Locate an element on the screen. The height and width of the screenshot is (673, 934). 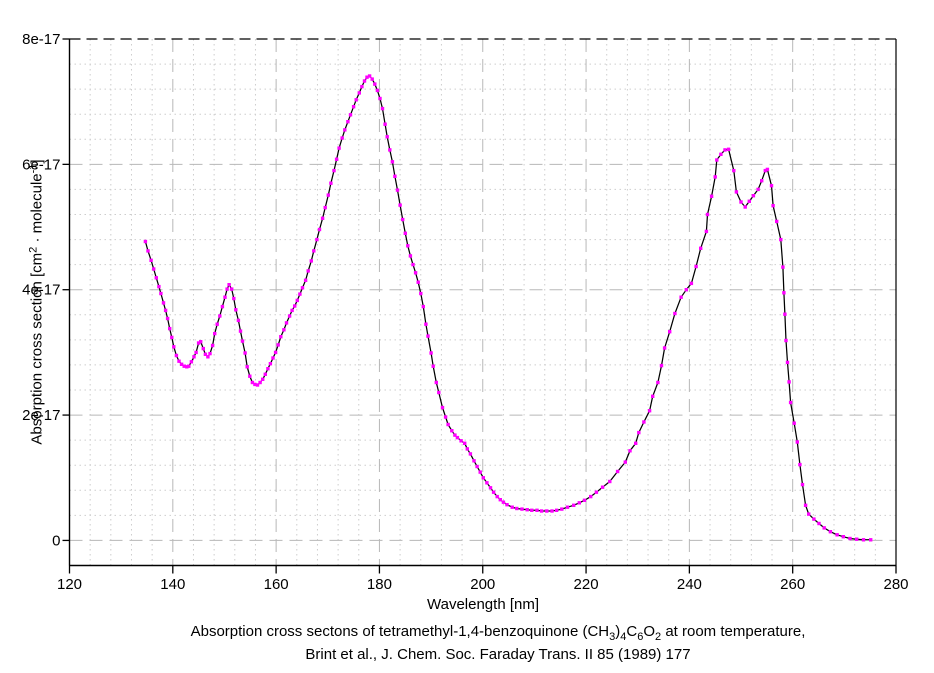
text-run: at room temperature, is located at coordinates (733, 631).